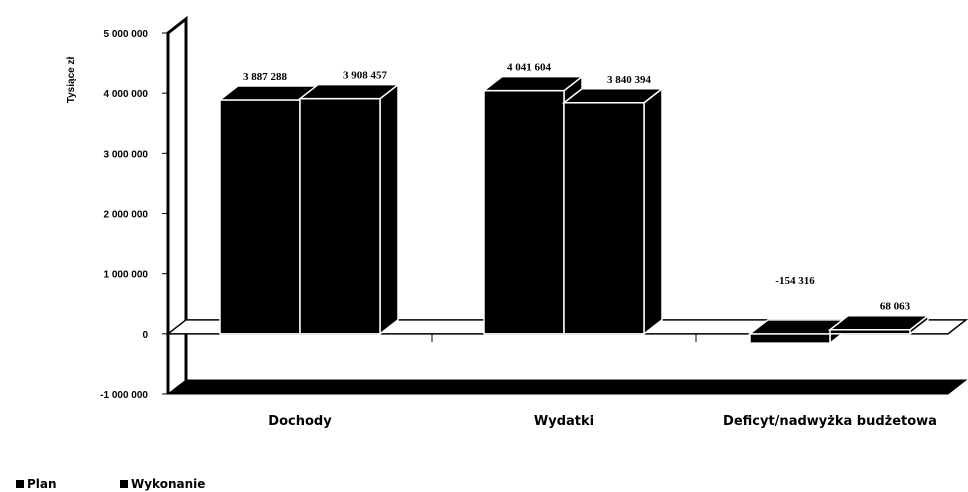 The width and height of the screenshot is (968, 492). What do you see at coordinates (602, 421) in the screenshot?
I see `category-labels: Dochody Wydatki Deficyt/nadwyżka budżetowa` at bounding box center [602, 421].